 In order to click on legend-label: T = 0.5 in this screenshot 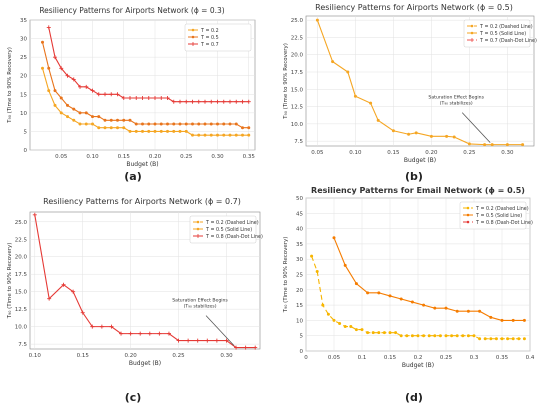, I will do `click(209, 38)`.